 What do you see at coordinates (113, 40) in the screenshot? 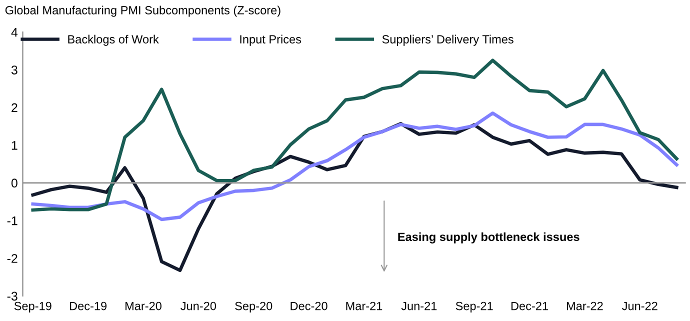
I see `legend-label: Backlogs of Work` at bounding box center [113, 40].